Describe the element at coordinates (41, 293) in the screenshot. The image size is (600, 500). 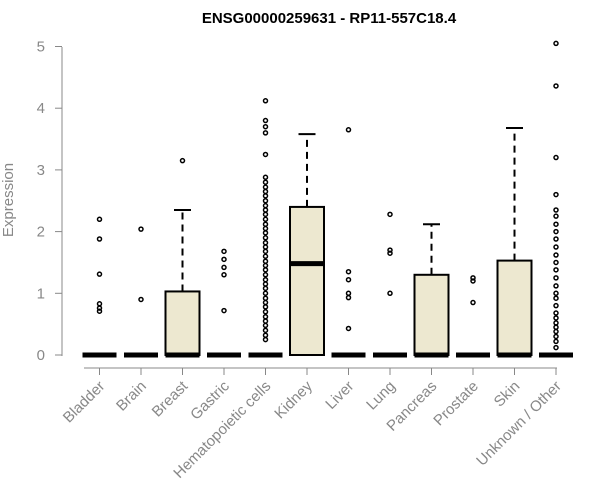
I see `y-tick-label: 1` at that location.